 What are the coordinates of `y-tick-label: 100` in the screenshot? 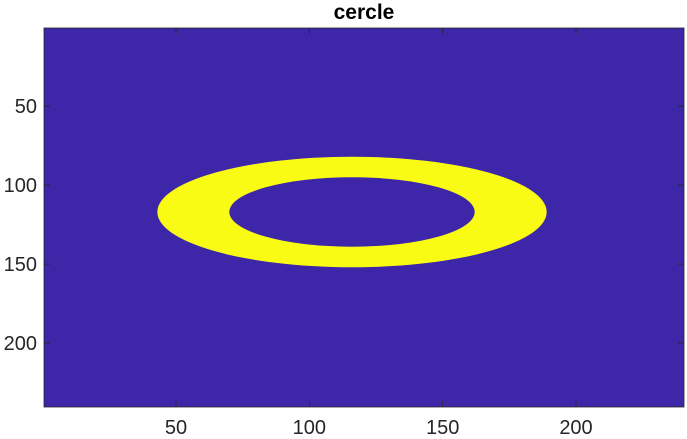 It's located at (20, 186).